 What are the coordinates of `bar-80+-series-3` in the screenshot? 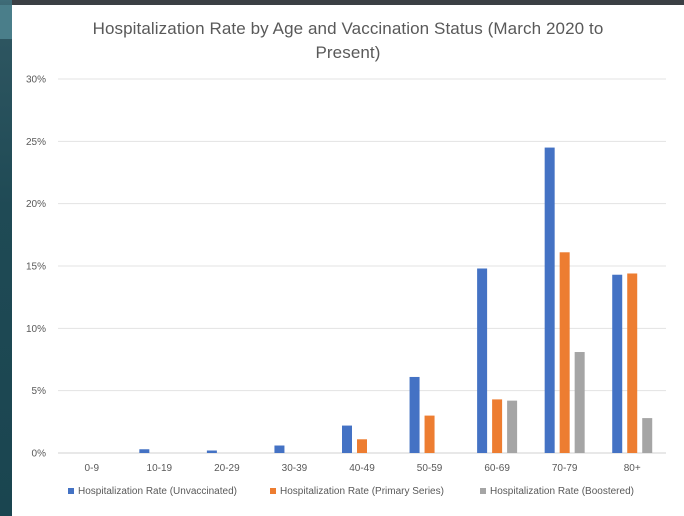 It's located at (647, 435).